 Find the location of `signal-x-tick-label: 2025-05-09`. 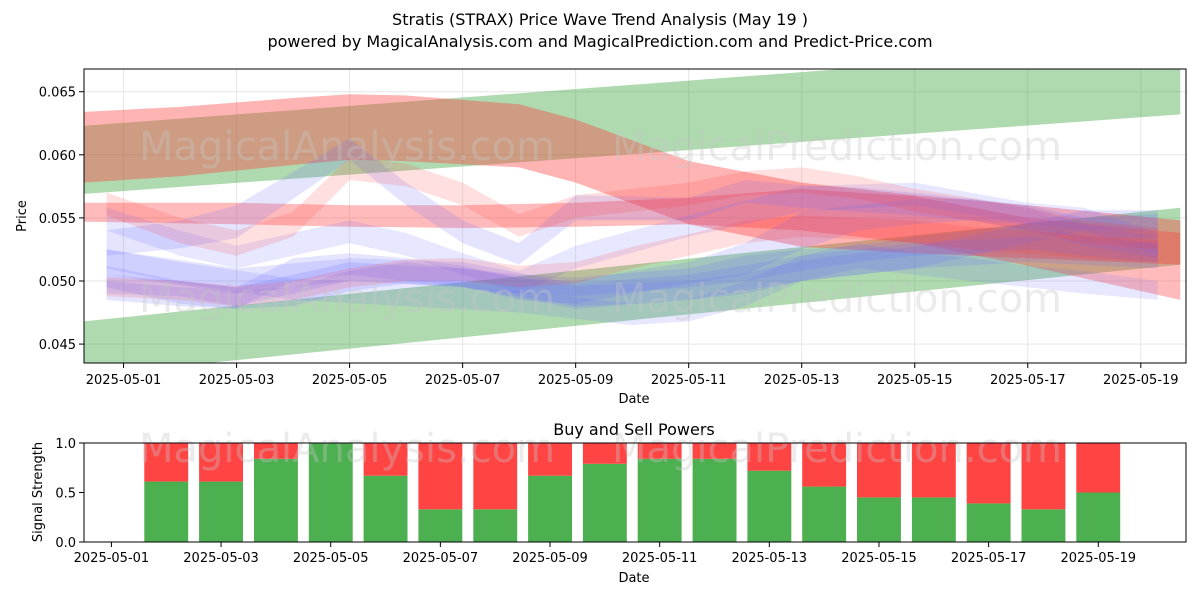

signal-x-tick-label: 2025-05-09 is located at coordinates (550, 558).